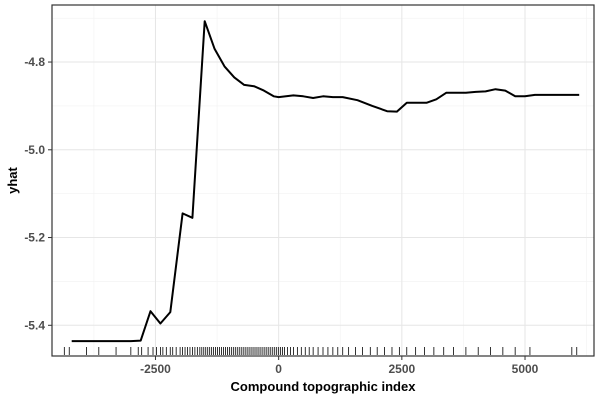 This screenshot has height=400, width=600. Describe the element at coordinates (401, 369) in the screenshot. I see `x-tick-label: 2500` at that location.